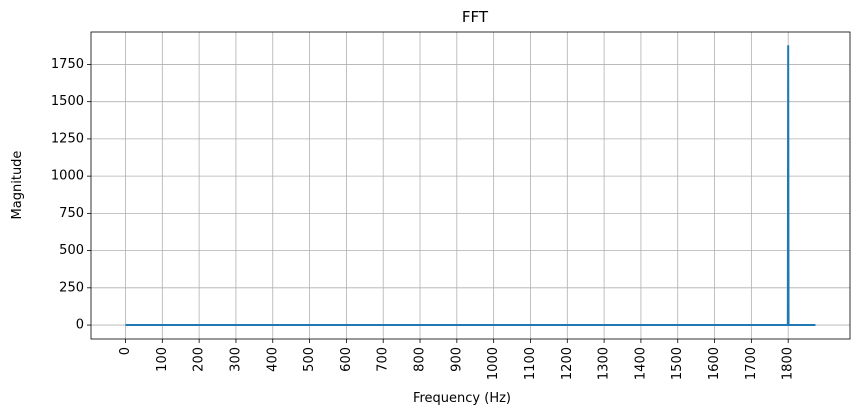  I want to click on x-tick-label: 900, so click(456, 359).